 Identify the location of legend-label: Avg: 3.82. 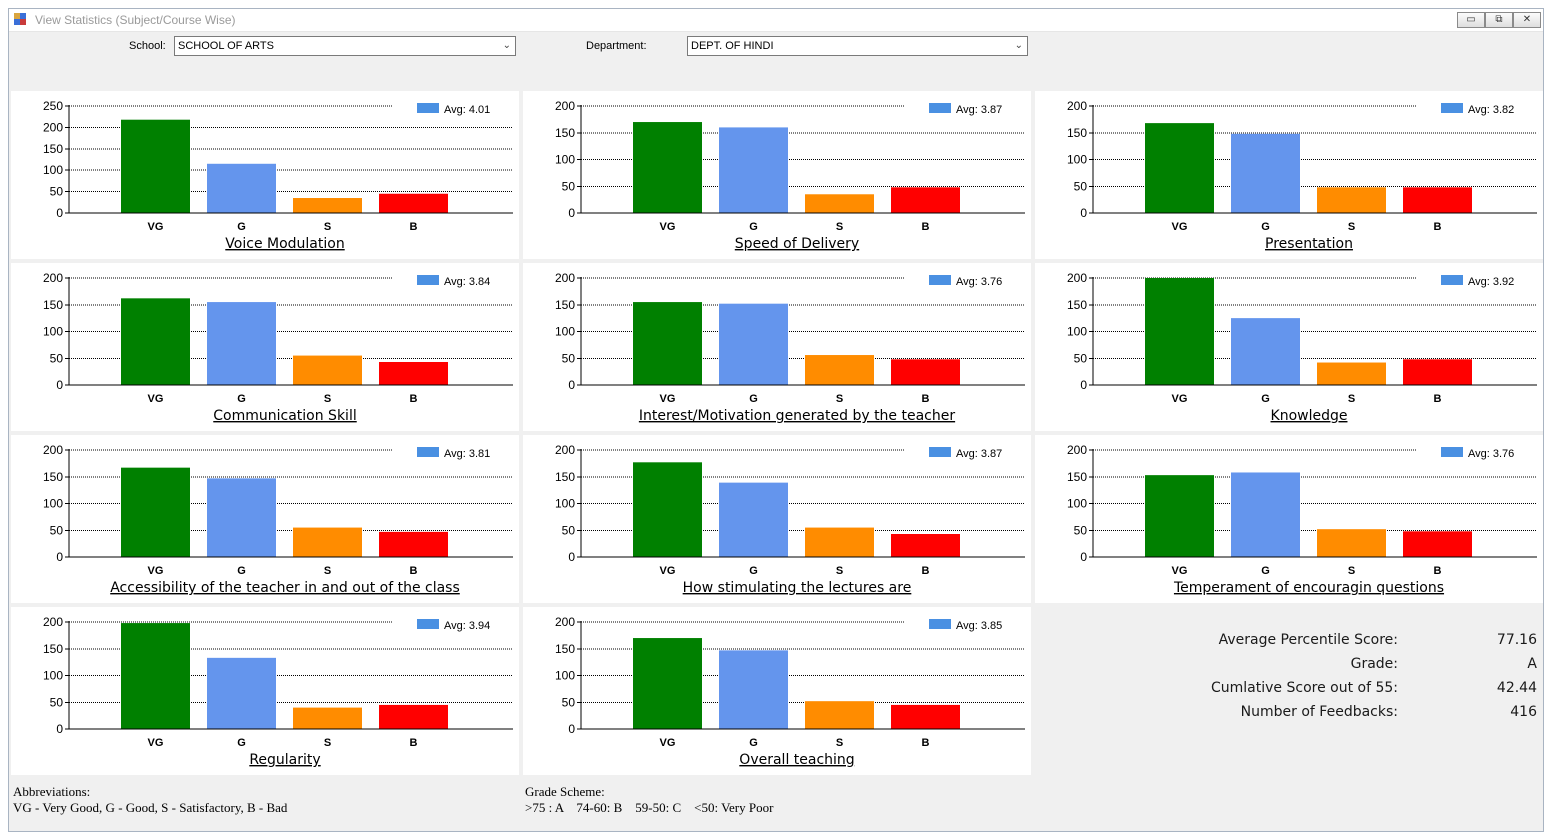
(1491, 110).